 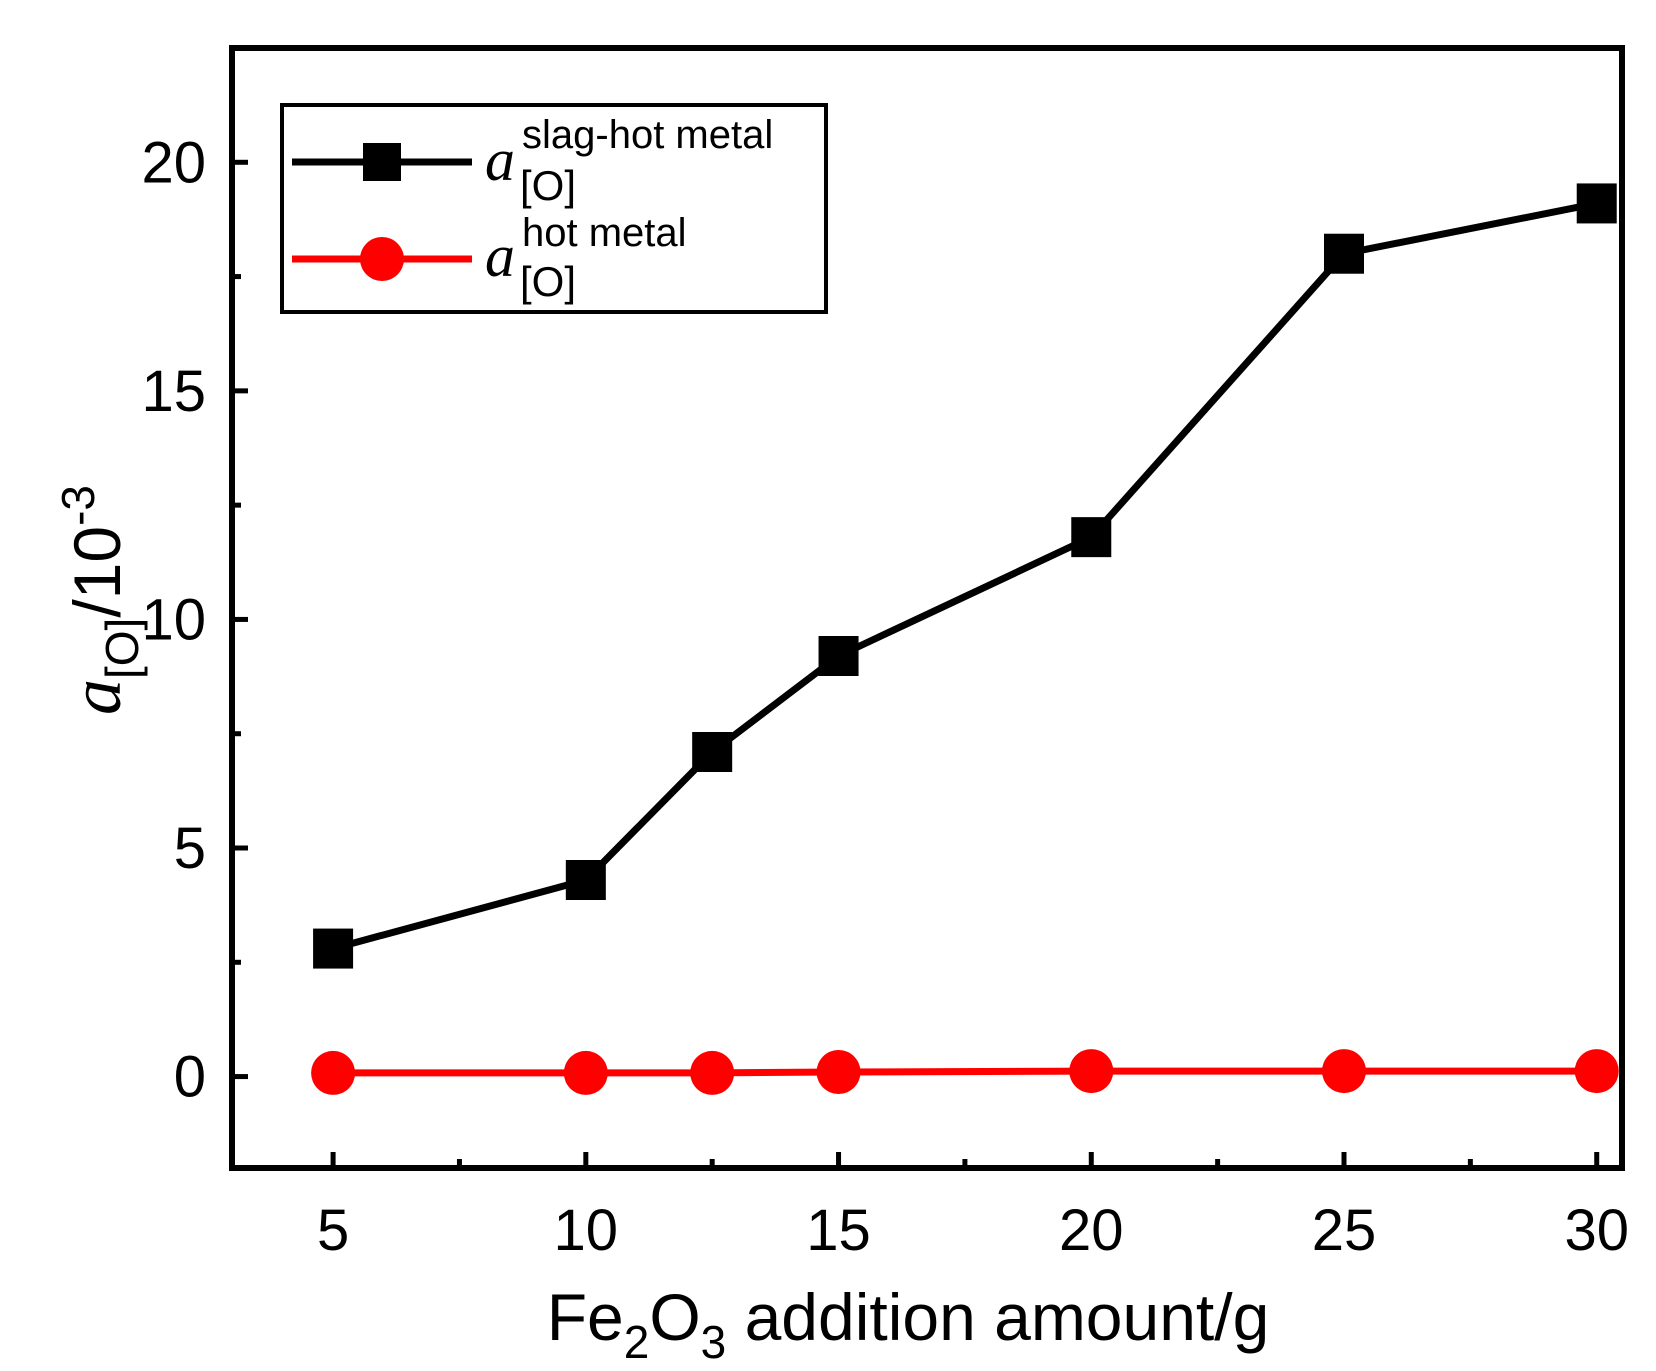 I want to click on legend-entry-hot-metal: a hot metal [O], so click(x=489, y=258).